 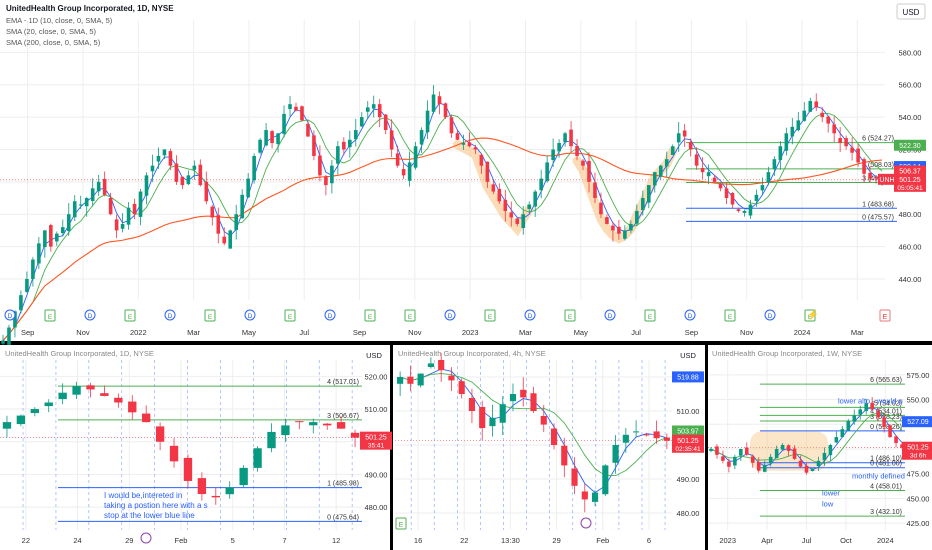 I want to click on price-label-bg, so click(x=910, y=182).